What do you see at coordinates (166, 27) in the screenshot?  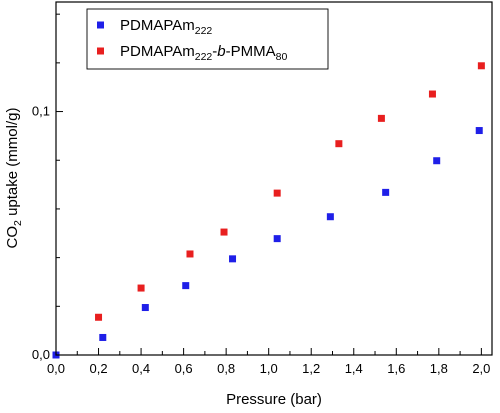 I see `legend-label-1: PDMAPAm222` at bounding box center [166, 27].